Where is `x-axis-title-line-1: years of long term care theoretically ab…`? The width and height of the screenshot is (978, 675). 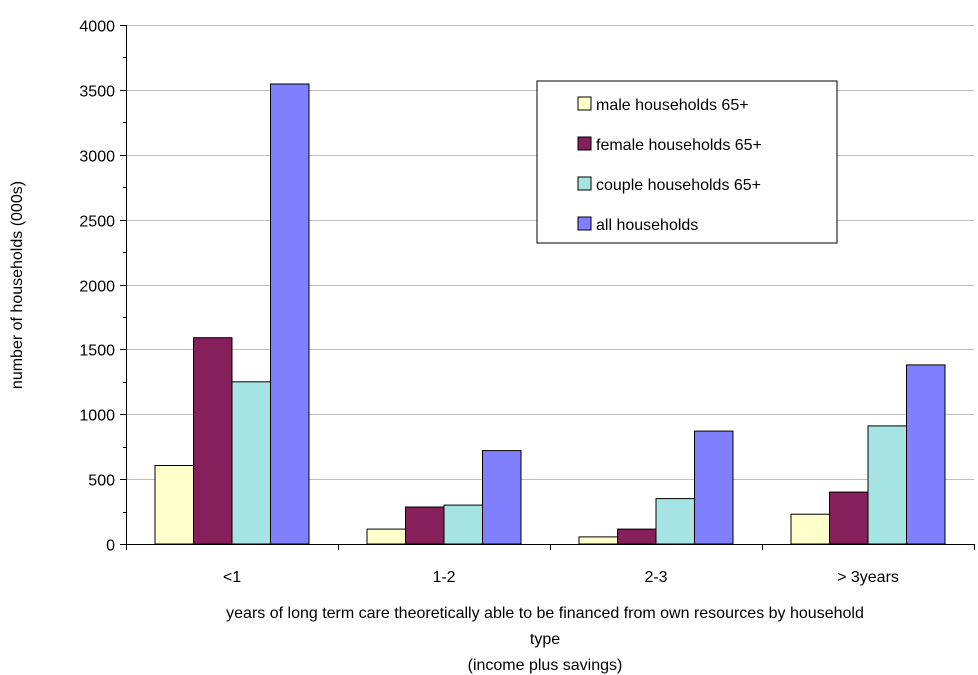
x-axis-title-line-1: years of long term care theoretically ab… is located at coordinates (545, 613).